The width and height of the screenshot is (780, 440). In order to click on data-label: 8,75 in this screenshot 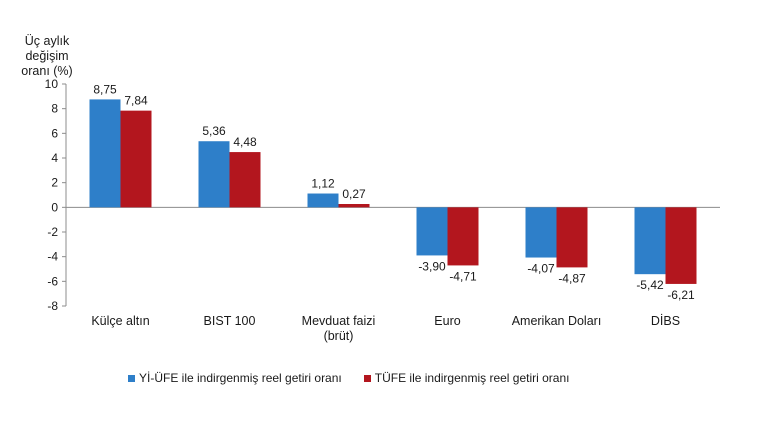, I will do `click(105, 89)`.